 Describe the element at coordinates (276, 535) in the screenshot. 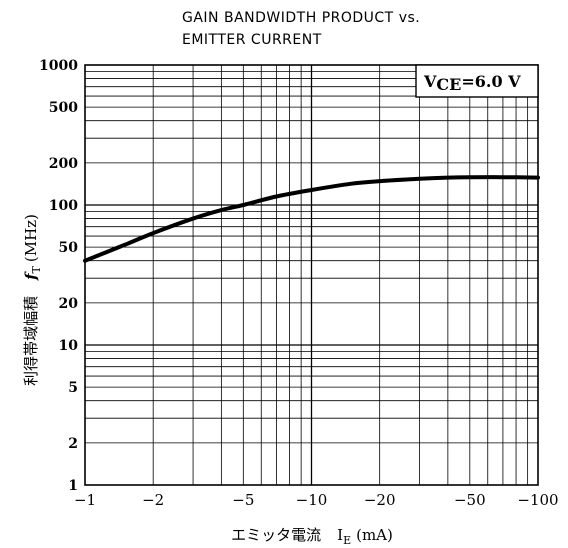

I see `x-axis-label-jp: エミッタ電流` at that location.